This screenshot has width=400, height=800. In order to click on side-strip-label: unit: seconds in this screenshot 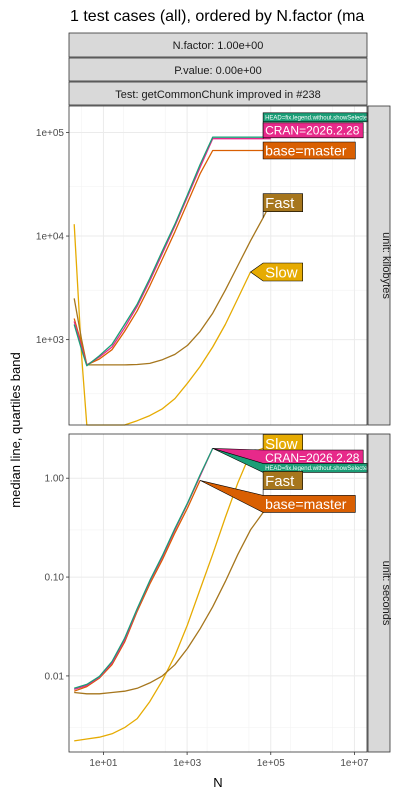, I will do `click(386, 593)`.